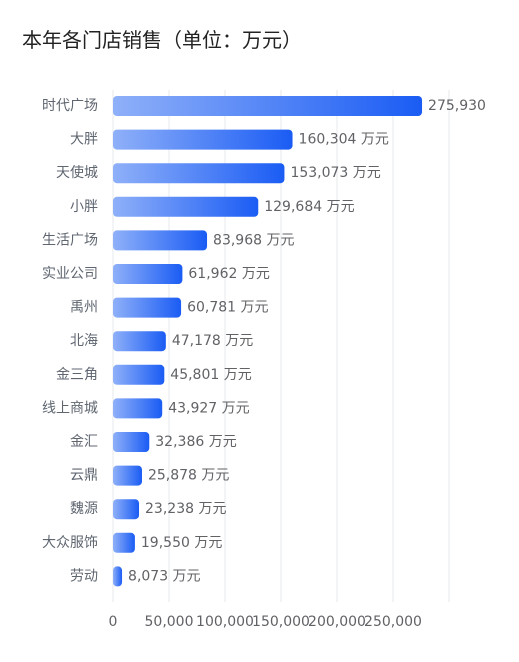 The image size is (519, 662). Describe the element at coordinates (84, 207) in the screenshot. I see `category-label: 小胖` at that location.